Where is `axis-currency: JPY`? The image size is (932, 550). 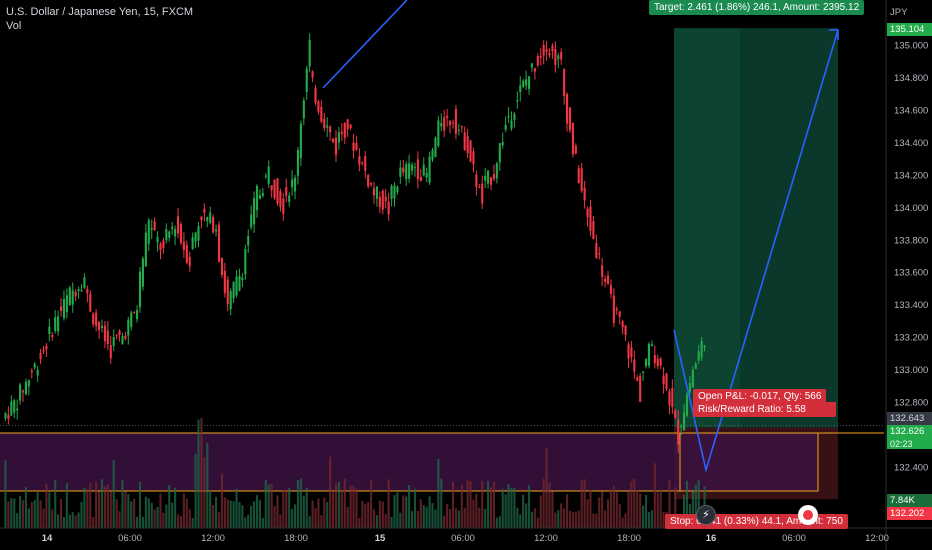 axis-currency: JPY is located at coordinates (899, 12).